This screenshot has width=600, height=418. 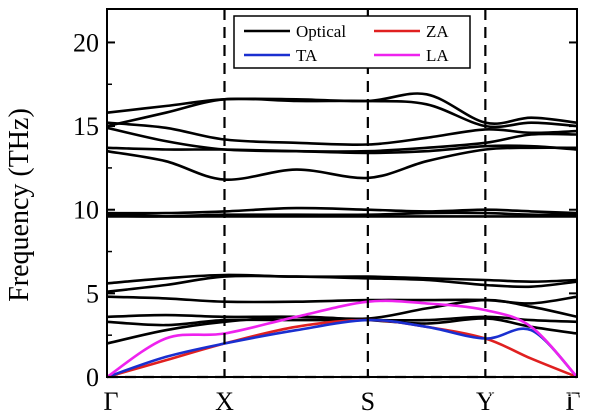 What do you see at coordinates (92, 293) in the screenshot?
I see `y-tick-label-5: 5` at bounding box center [92, 293].